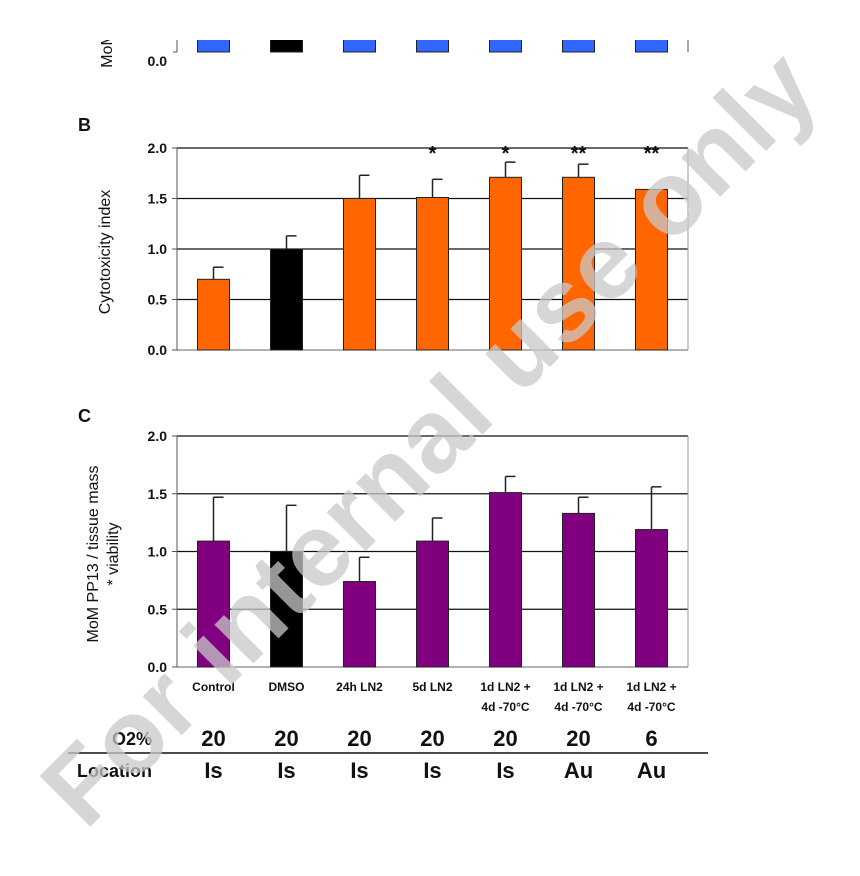 The image size is (860, 876). Describe the element at coordinates (158, 350) in the screenshot. I see `panel-b-tick-label: 0.0` at that location.